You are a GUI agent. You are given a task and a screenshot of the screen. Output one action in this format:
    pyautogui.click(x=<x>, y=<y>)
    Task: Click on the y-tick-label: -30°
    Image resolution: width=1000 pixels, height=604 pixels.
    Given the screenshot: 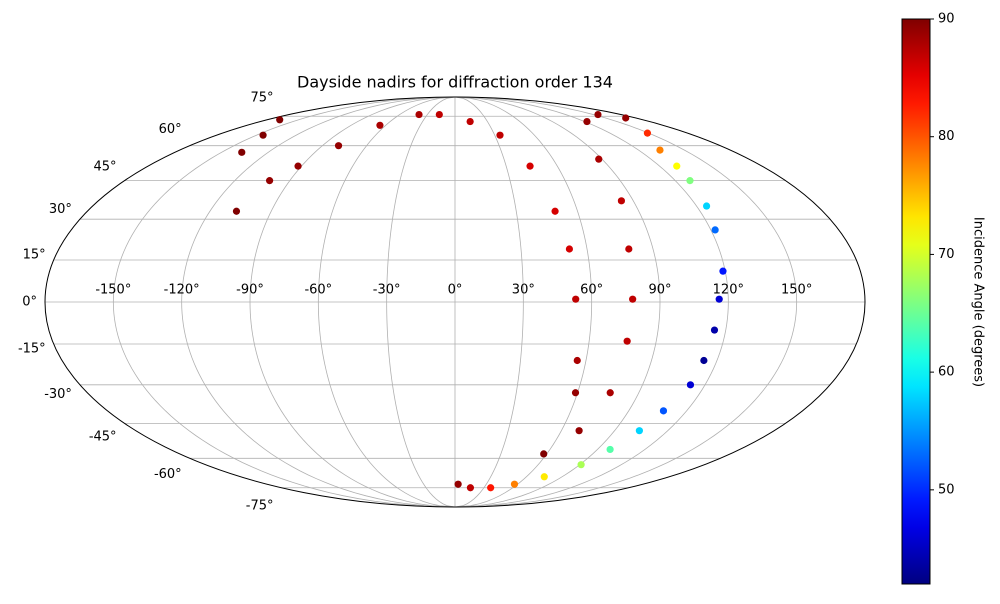 What is the action you would take?
    pyautogui.click(x=58, y=394)
    